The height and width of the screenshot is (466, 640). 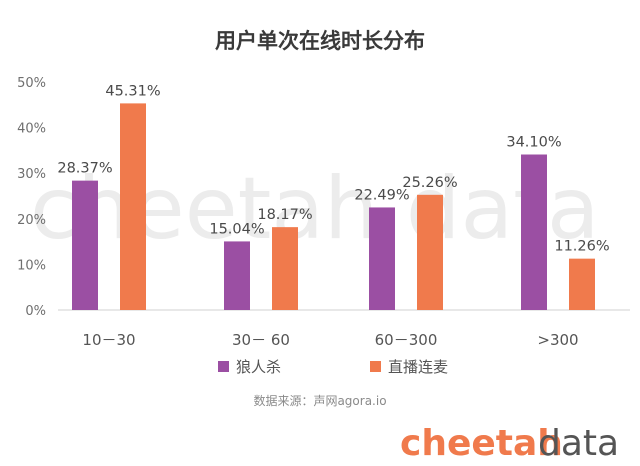 What do you see at coordinates (258, 367) in the screenshot?
I see `legend-label-series-1: 狼人杀` at bounding box center [258, 367].